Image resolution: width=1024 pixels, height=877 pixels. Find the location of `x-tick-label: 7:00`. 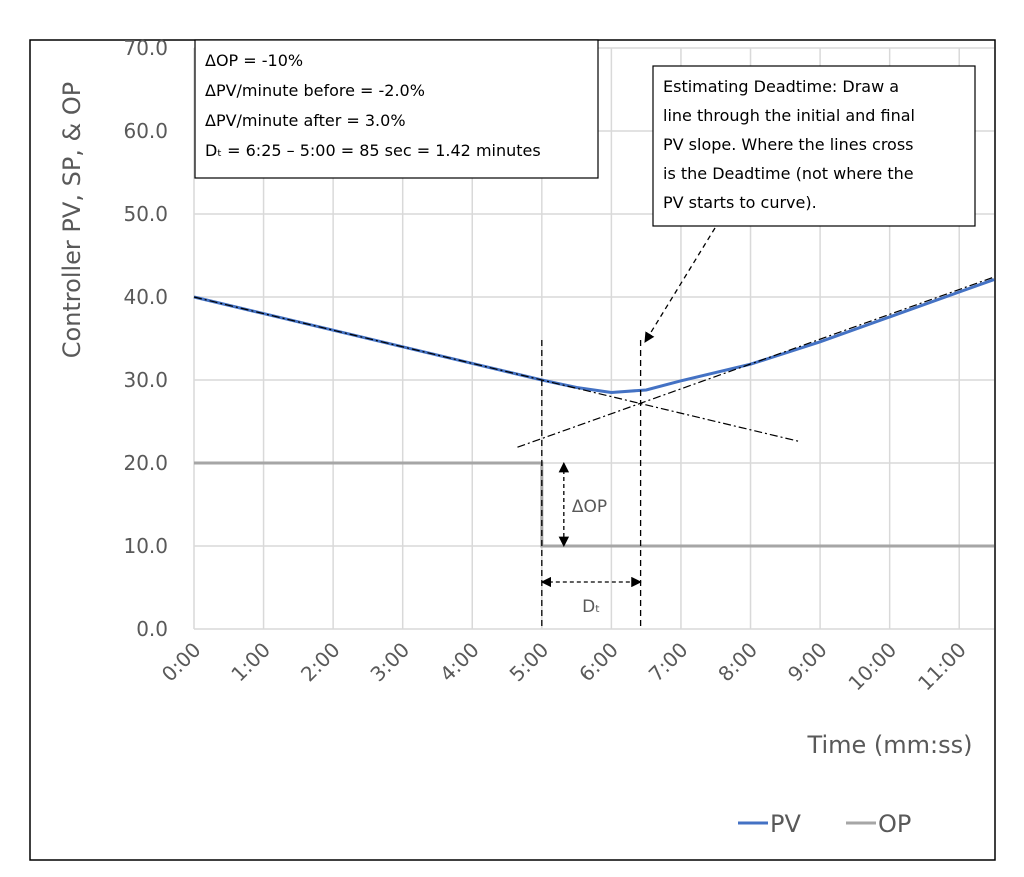

x-tick-label: 7:00 is located at coordinates (668, 662).